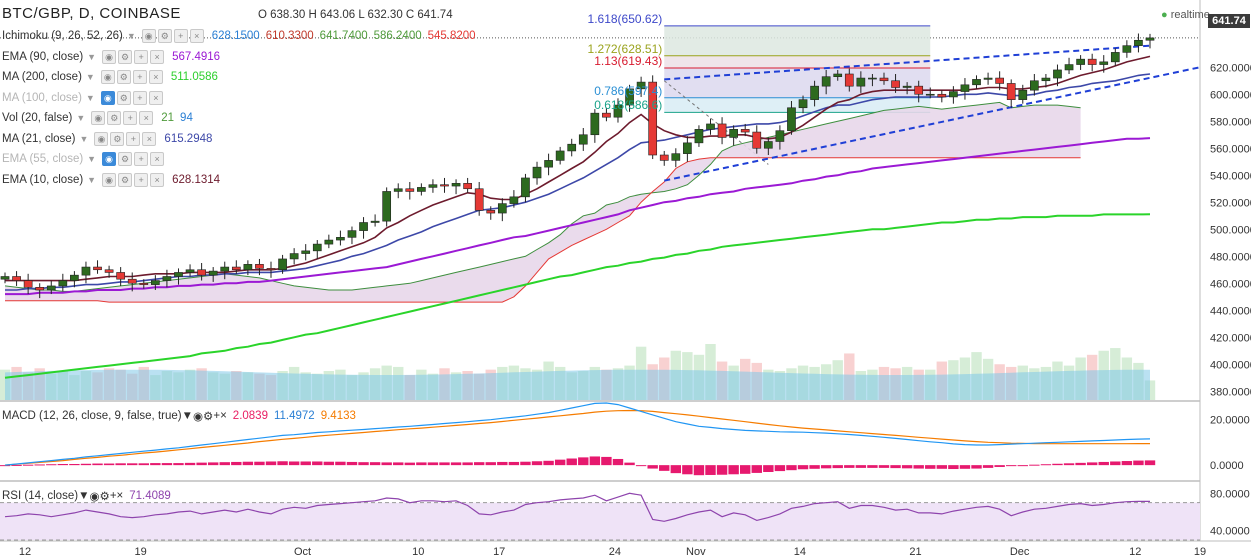  What do you see at coordinates (577, 437) in the screenshot?
I see `macd-signal-line` at bounding box center [577, 437].